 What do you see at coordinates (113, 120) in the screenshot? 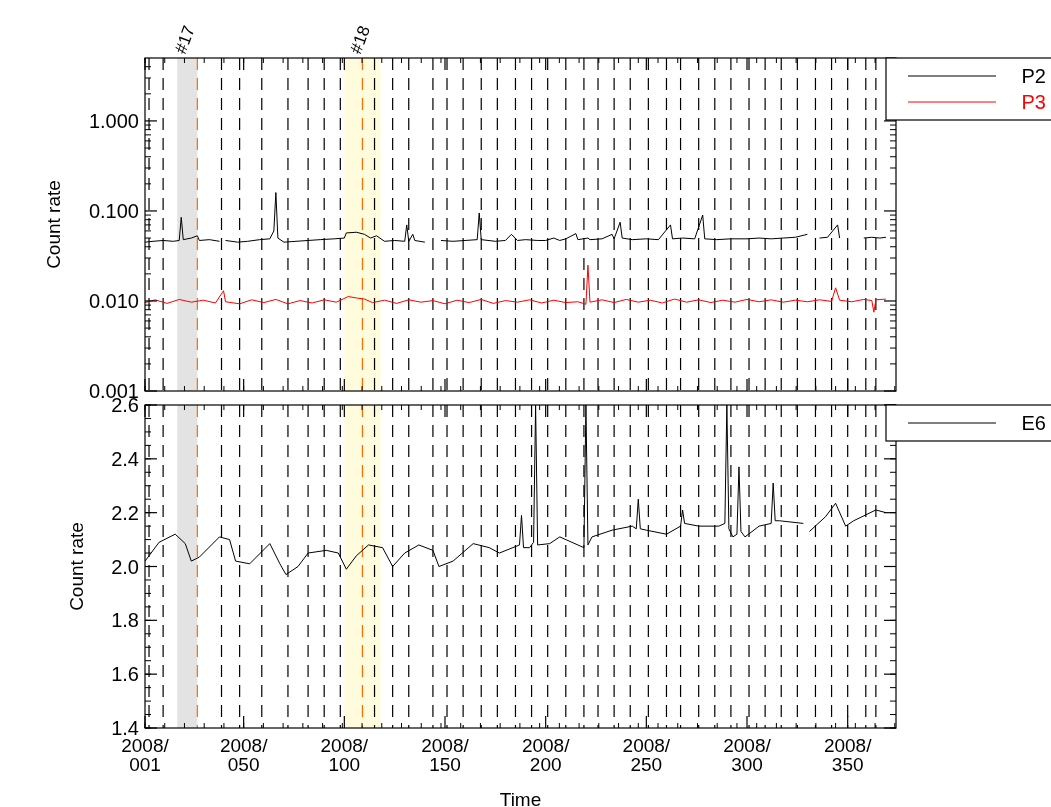
I see `y-tick-label: 1.000` at bounding box center [113, 120].